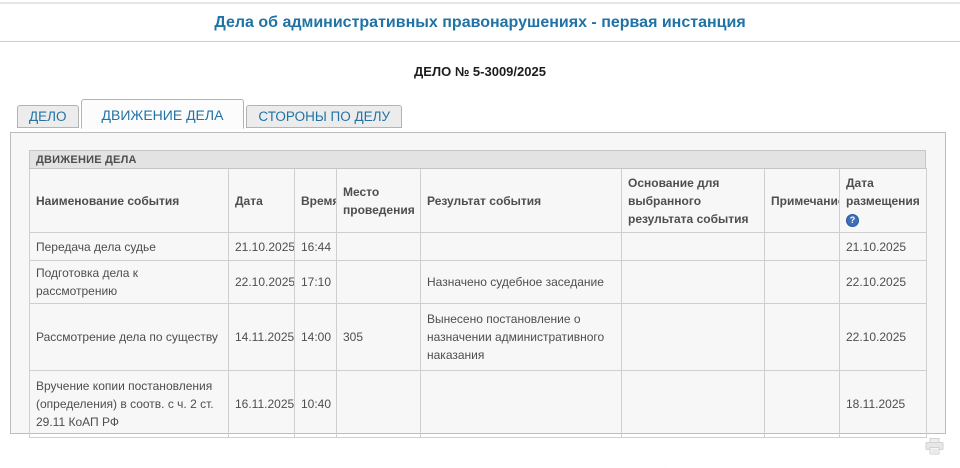 The height and width of the screenshot is (468, 960). I want to click on tab-case: ДЕЛО, so click(48, 116).